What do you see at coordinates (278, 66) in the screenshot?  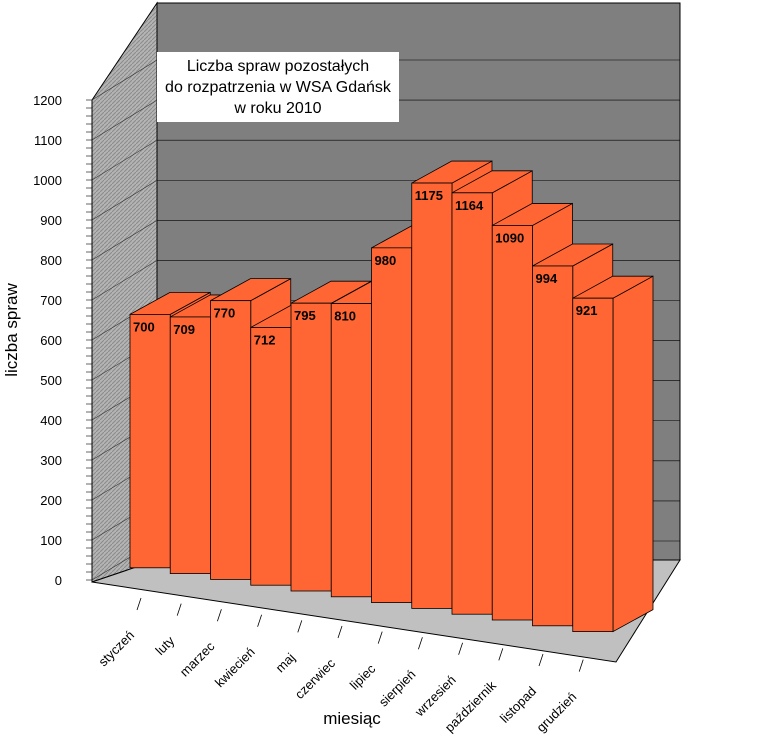 I see `title-line-1: Liczba spraw pozostałych` at bounding box center [278, 66].